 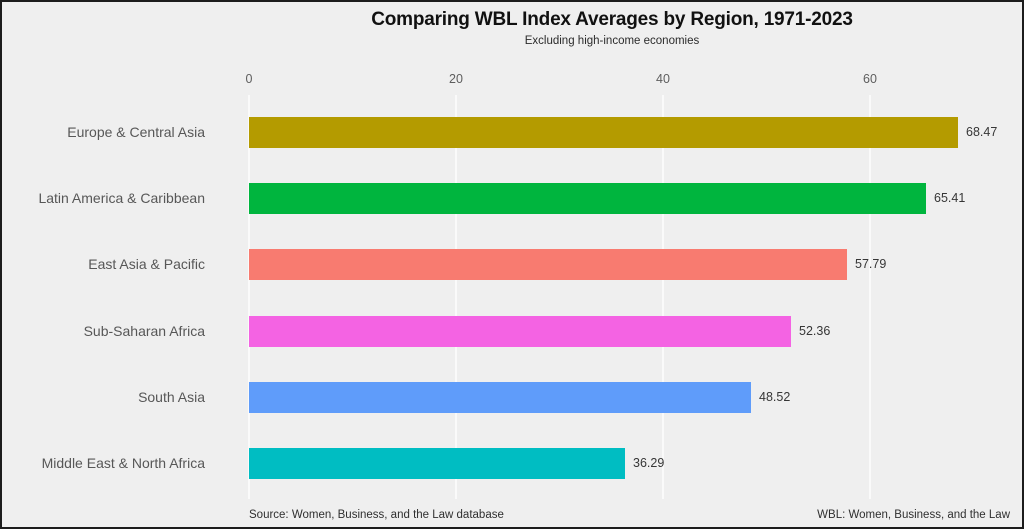 What do you see at coordinates (982, 132) in the screenshot?
I see `bar-value-label: 68.47` at bounding box center [982, 132].